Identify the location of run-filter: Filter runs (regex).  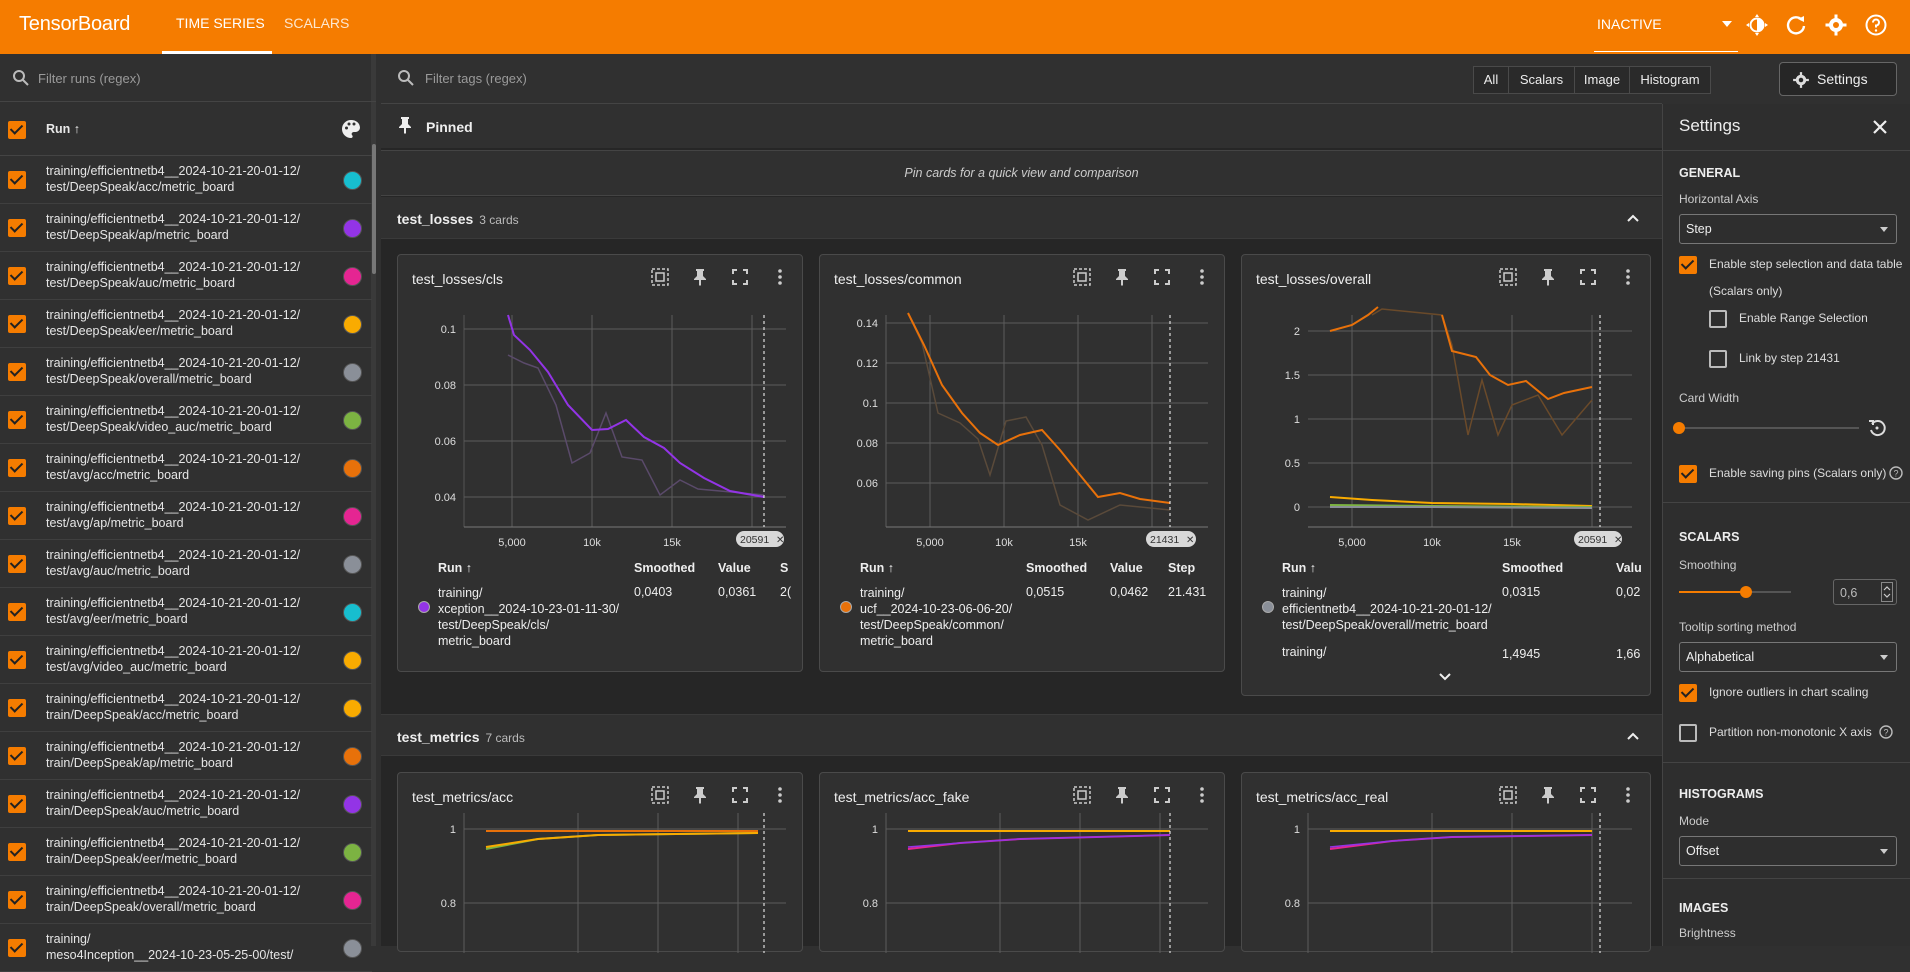
(188, 78).